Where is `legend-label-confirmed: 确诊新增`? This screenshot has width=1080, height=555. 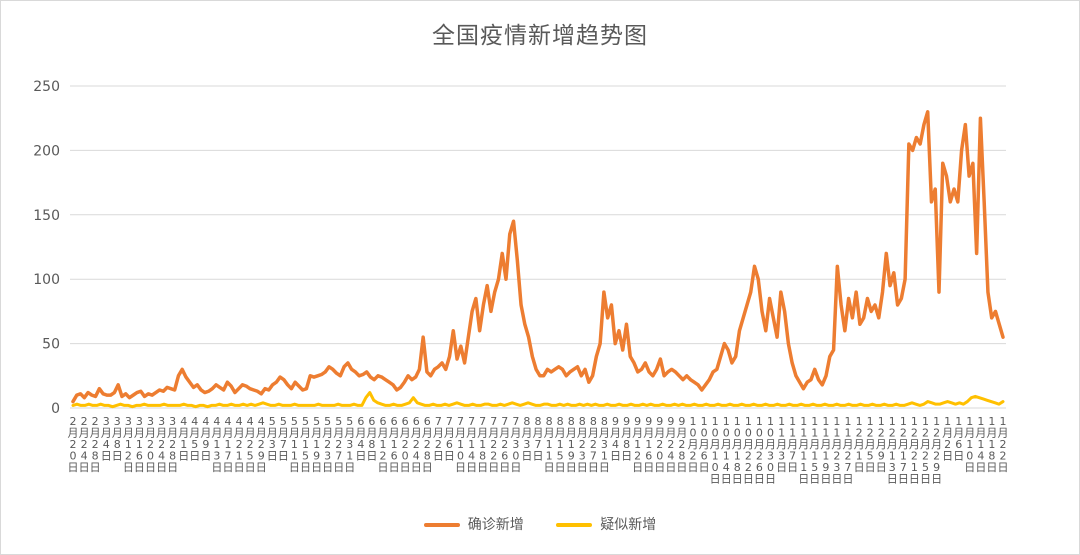 legend-label-confirmed: 确诊新增 is located at coordinates (495, 525).